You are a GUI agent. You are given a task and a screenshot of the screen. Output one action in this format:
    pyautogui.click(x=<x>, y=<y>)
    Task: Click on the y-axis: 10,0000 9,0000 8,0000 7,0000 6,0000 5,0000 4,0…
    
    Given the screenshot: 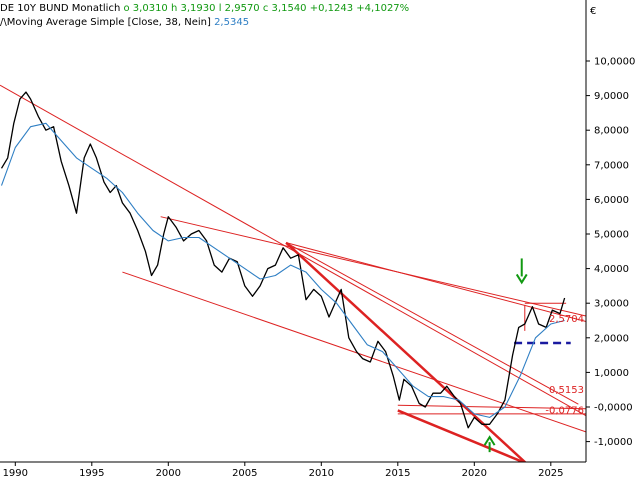 What is the action you would take?
    pyautogui.click(x=610, y=231)
    